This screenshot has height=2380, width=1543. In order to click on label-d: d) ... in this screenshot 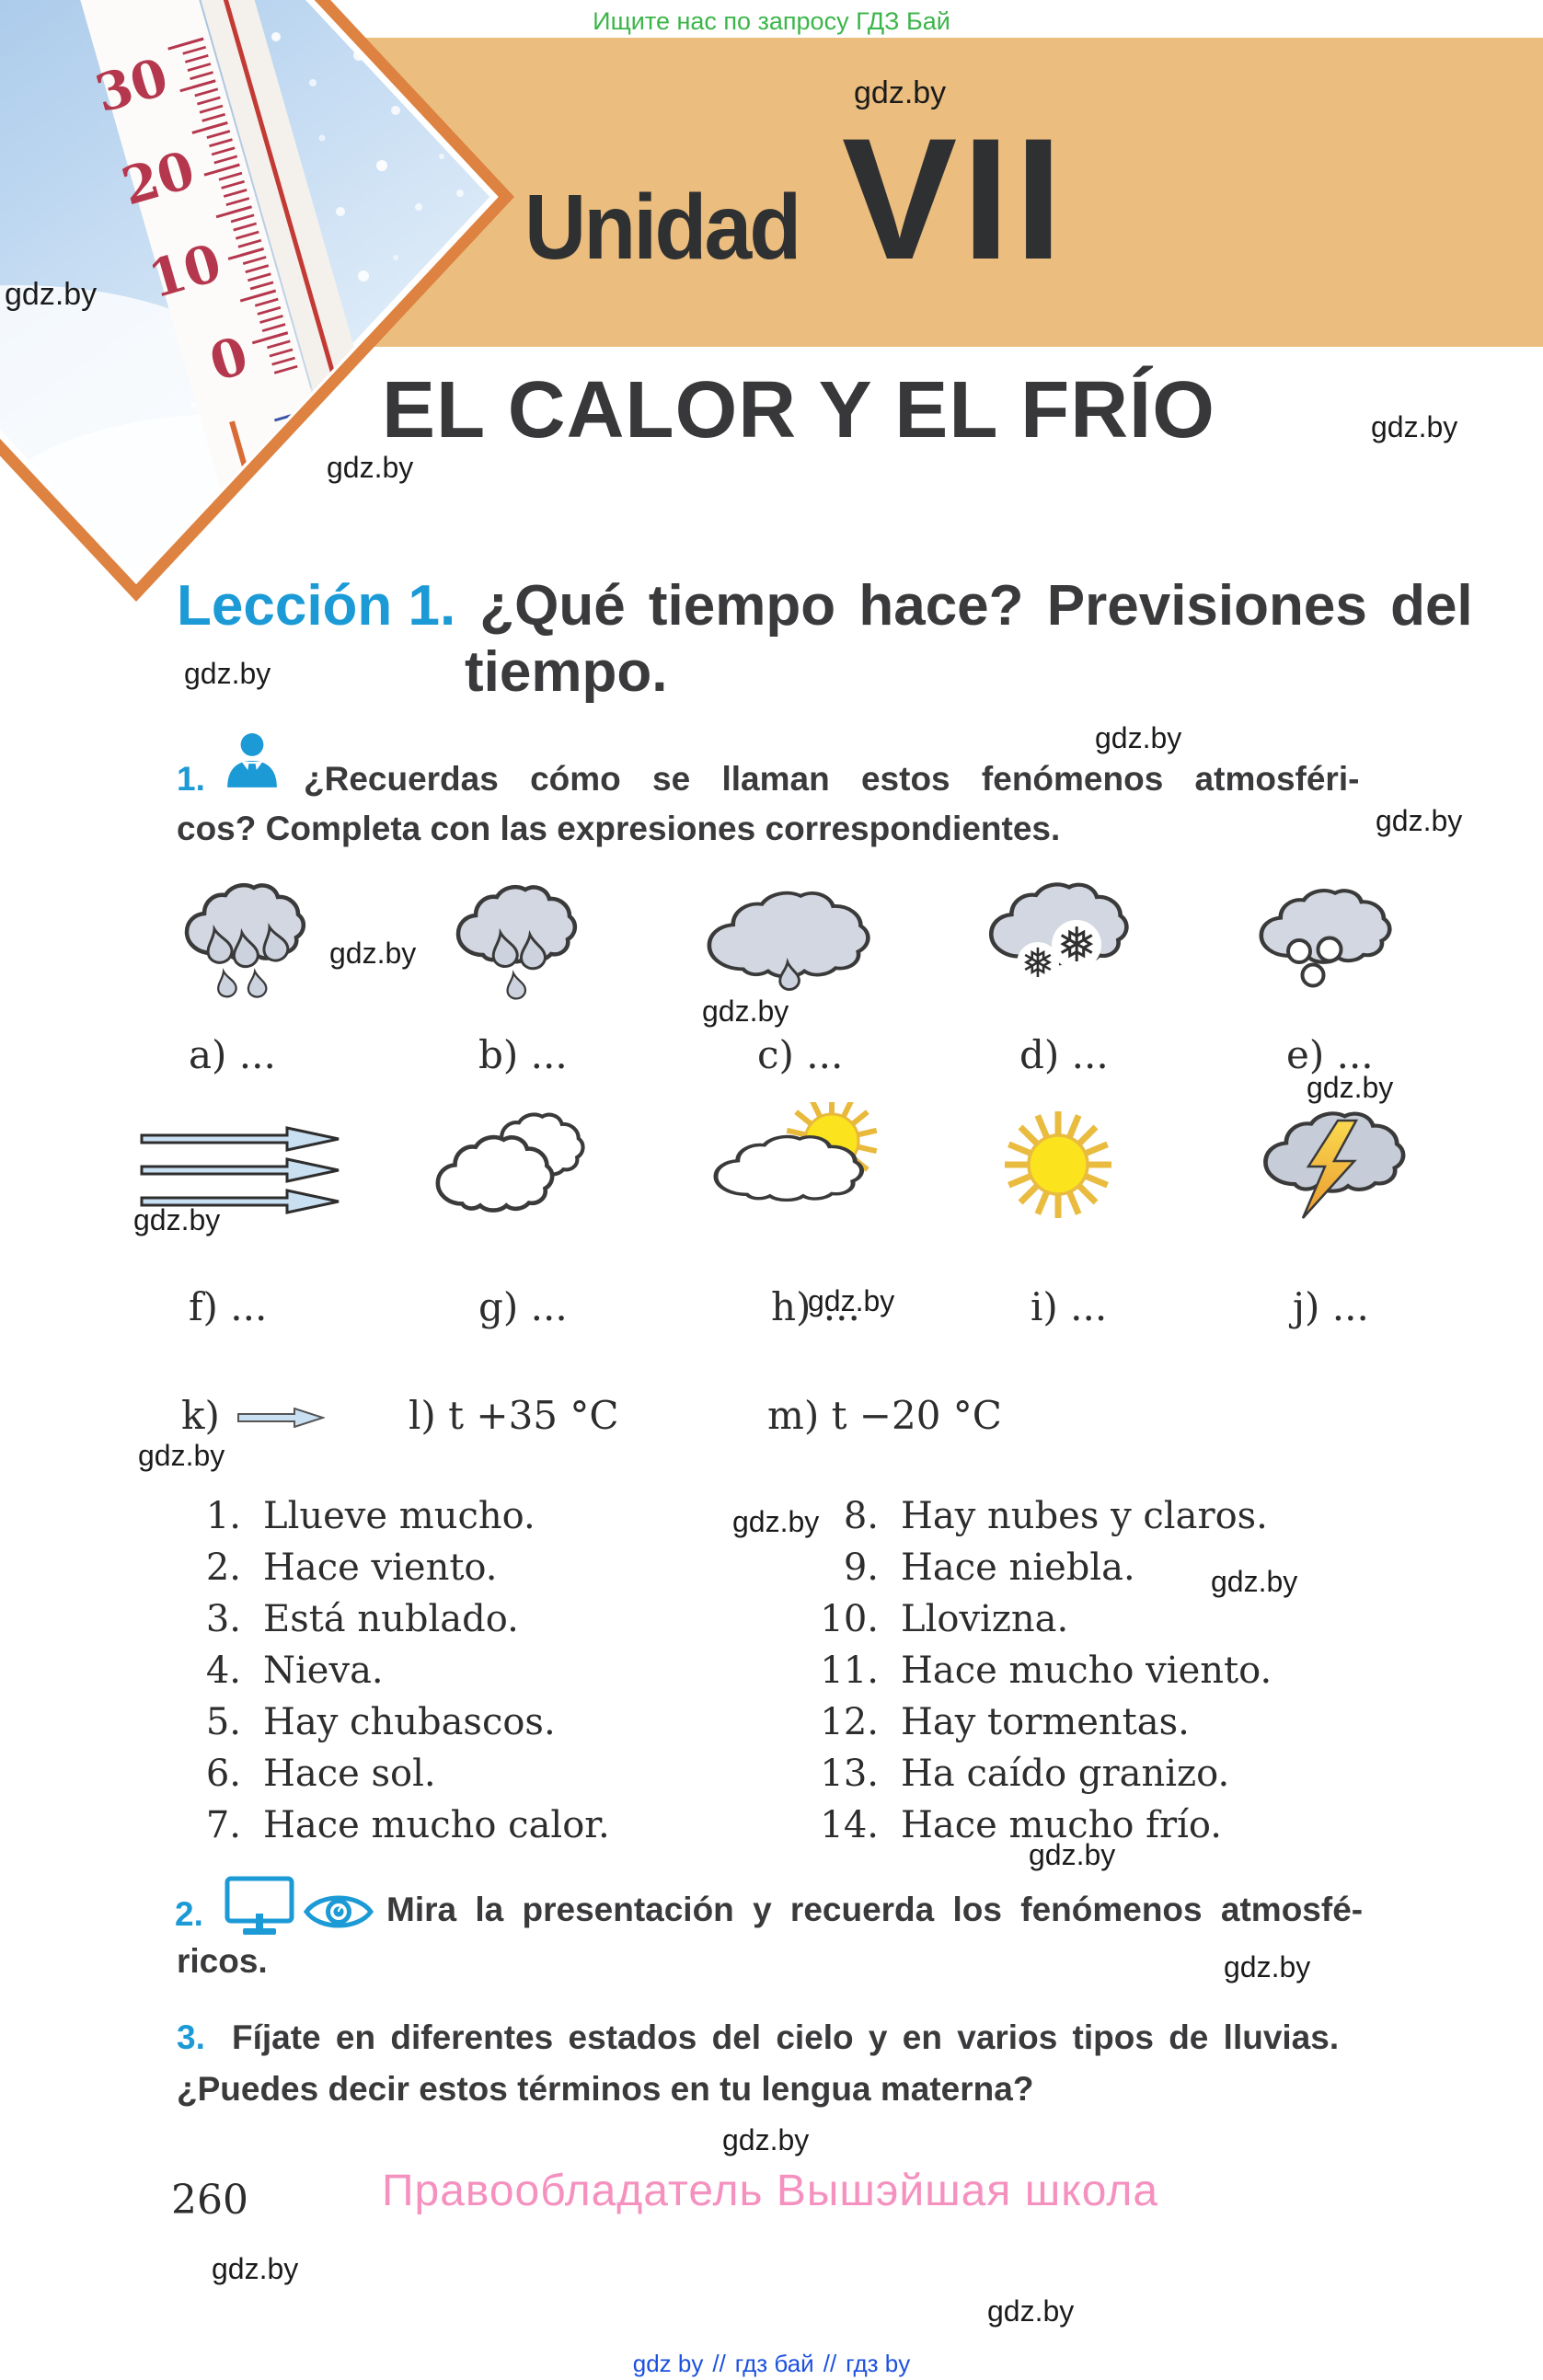, I will do `click(1064, 1054)`.